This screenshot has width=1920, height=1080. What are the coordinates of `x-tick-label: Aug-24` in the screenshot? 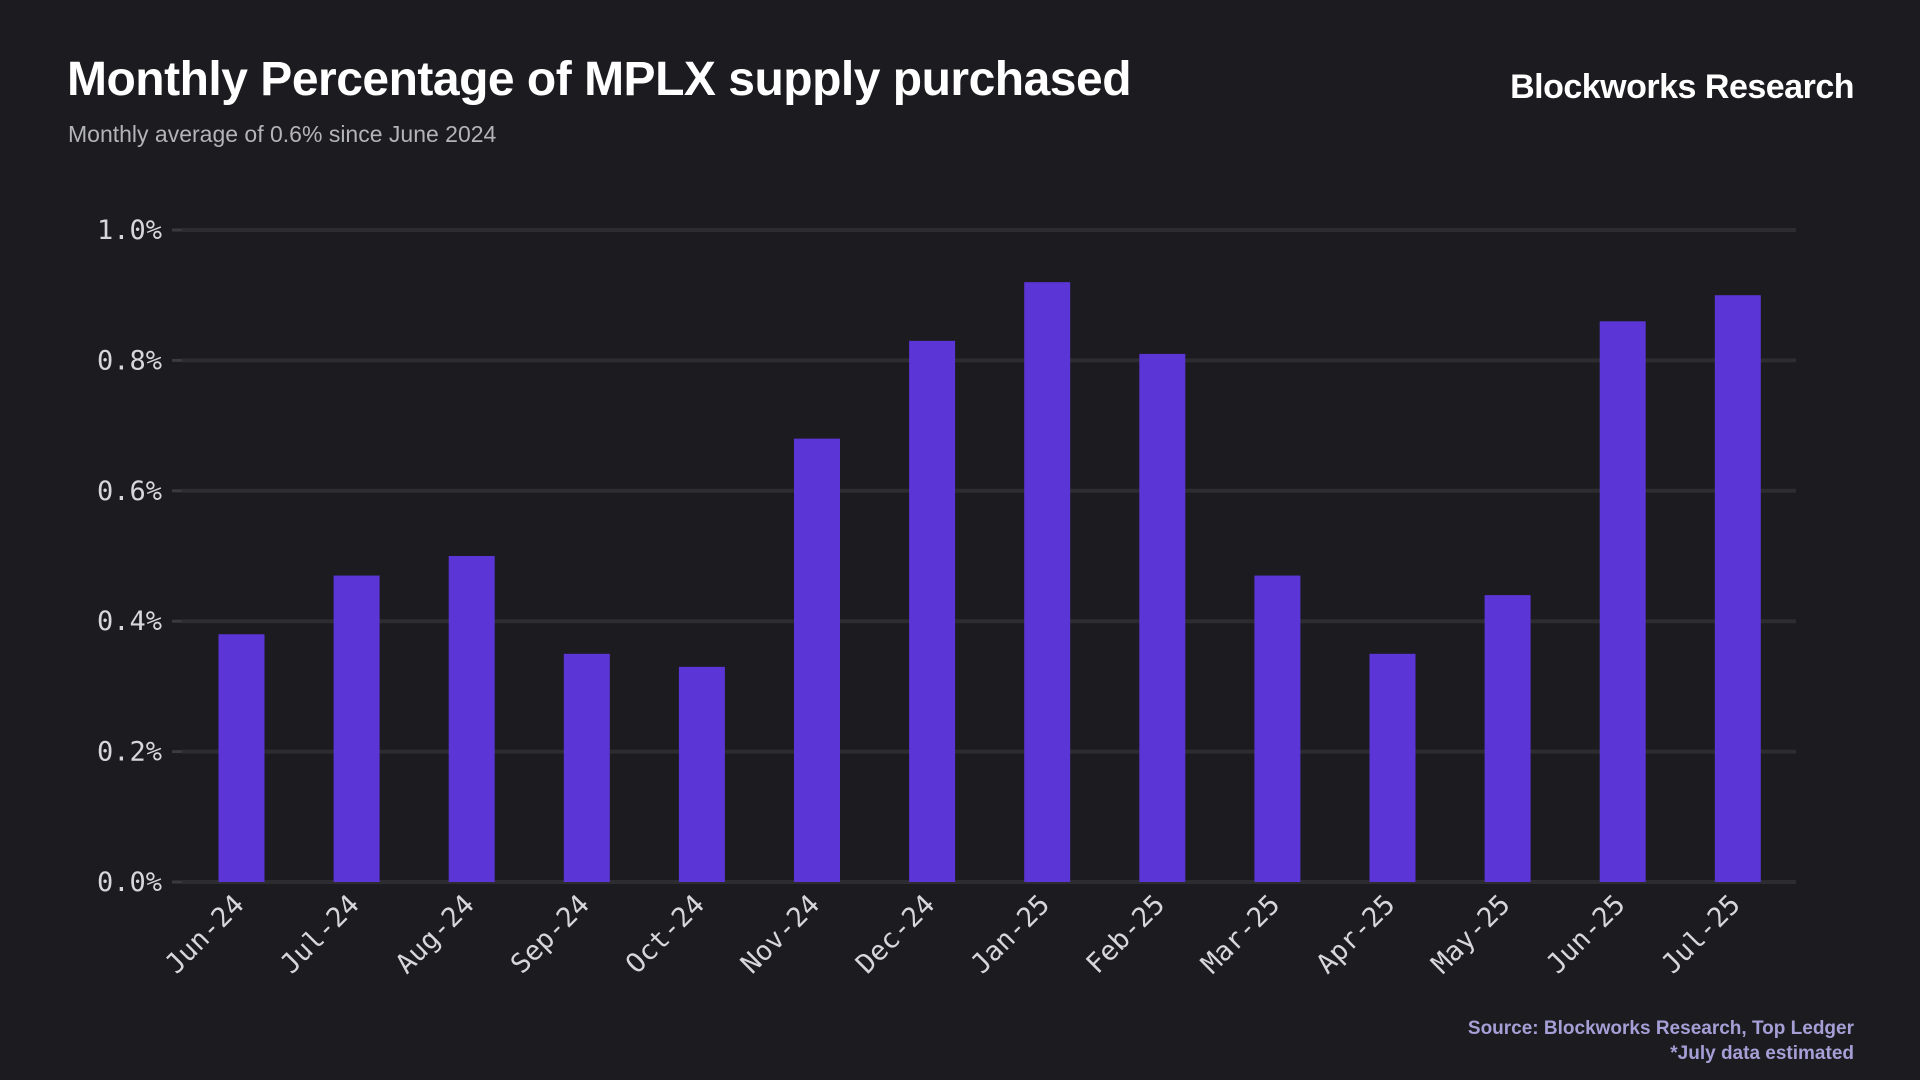 It's located at (435, 934).